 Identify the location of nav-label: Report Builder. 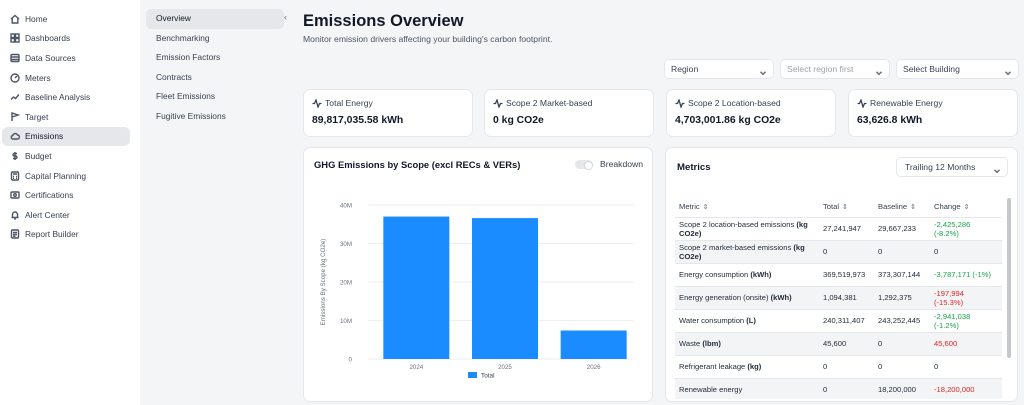
(52, 234).